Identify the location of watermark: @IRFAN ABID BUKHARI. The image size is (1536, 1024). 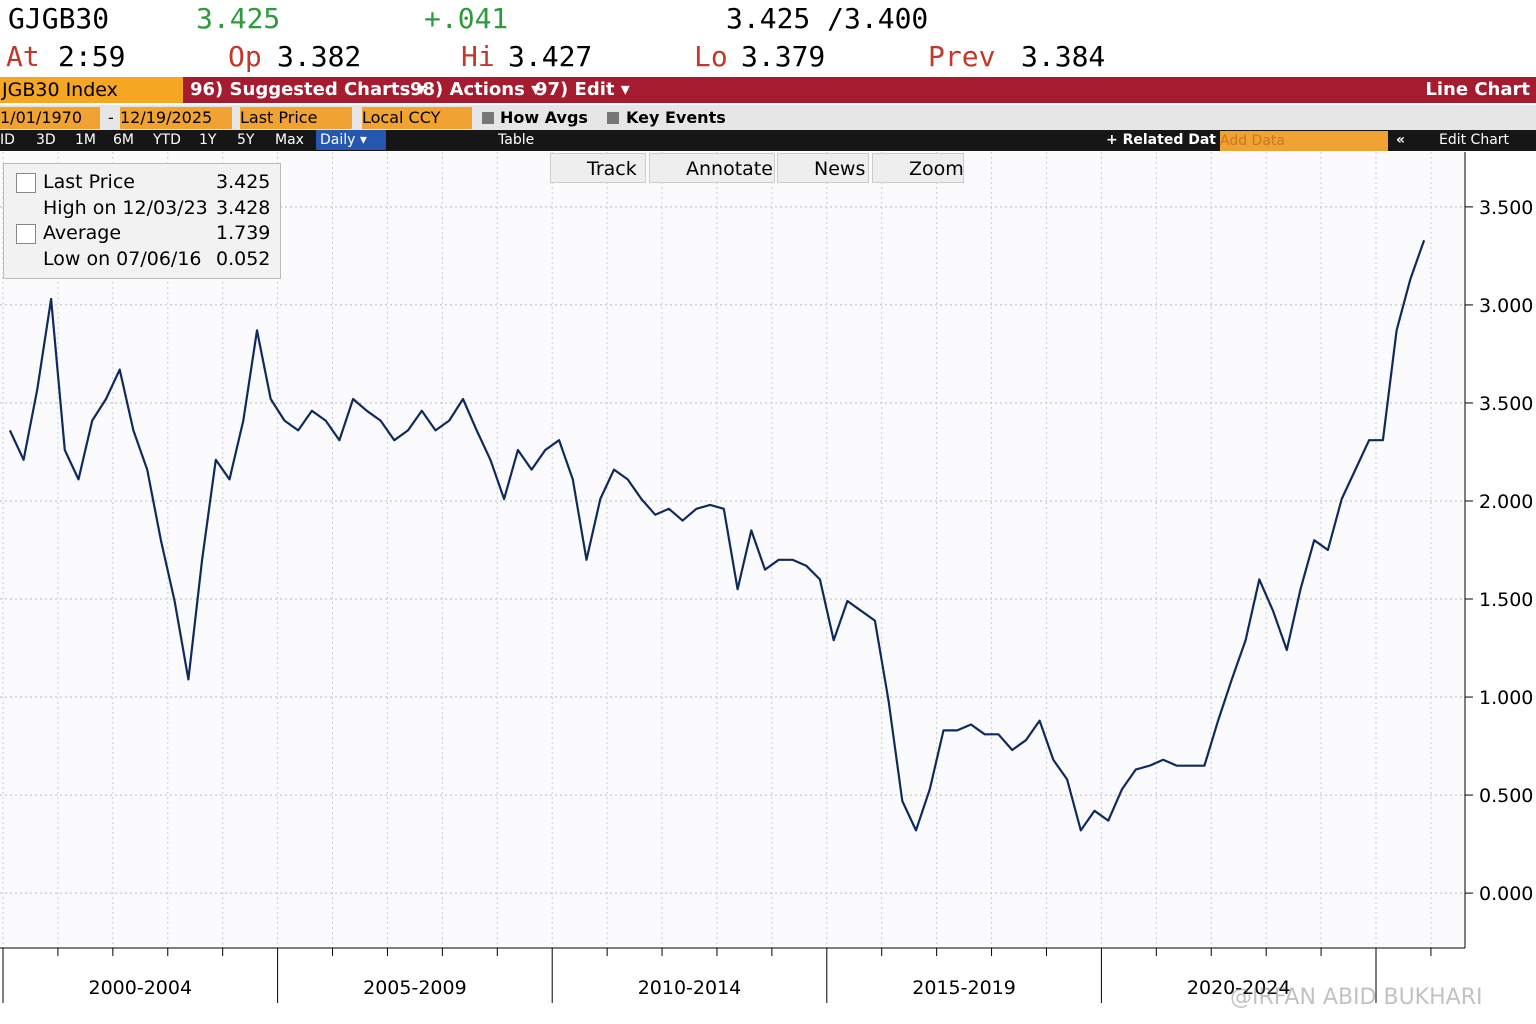
(1356, 997).